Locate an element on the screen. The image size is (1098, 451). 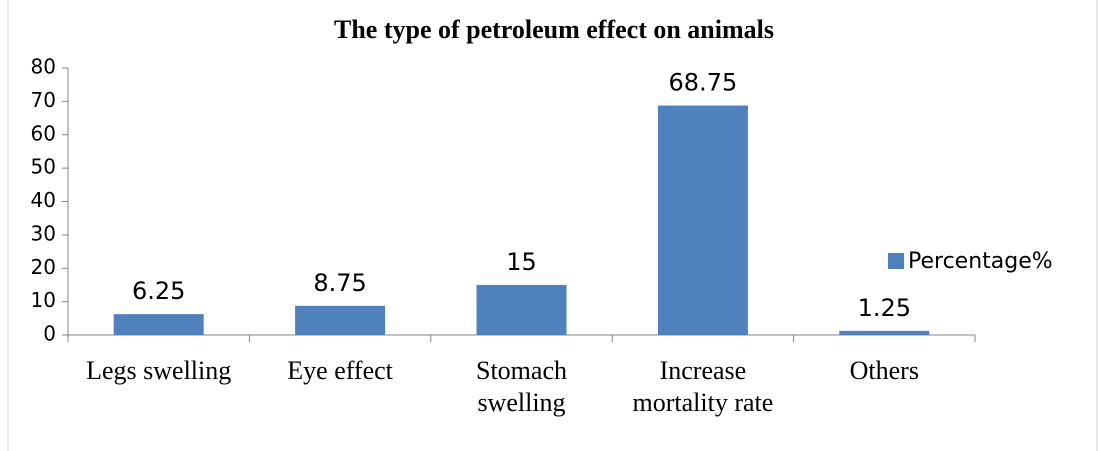
y-tick-label: 30 is located at coordinates (43, 233).